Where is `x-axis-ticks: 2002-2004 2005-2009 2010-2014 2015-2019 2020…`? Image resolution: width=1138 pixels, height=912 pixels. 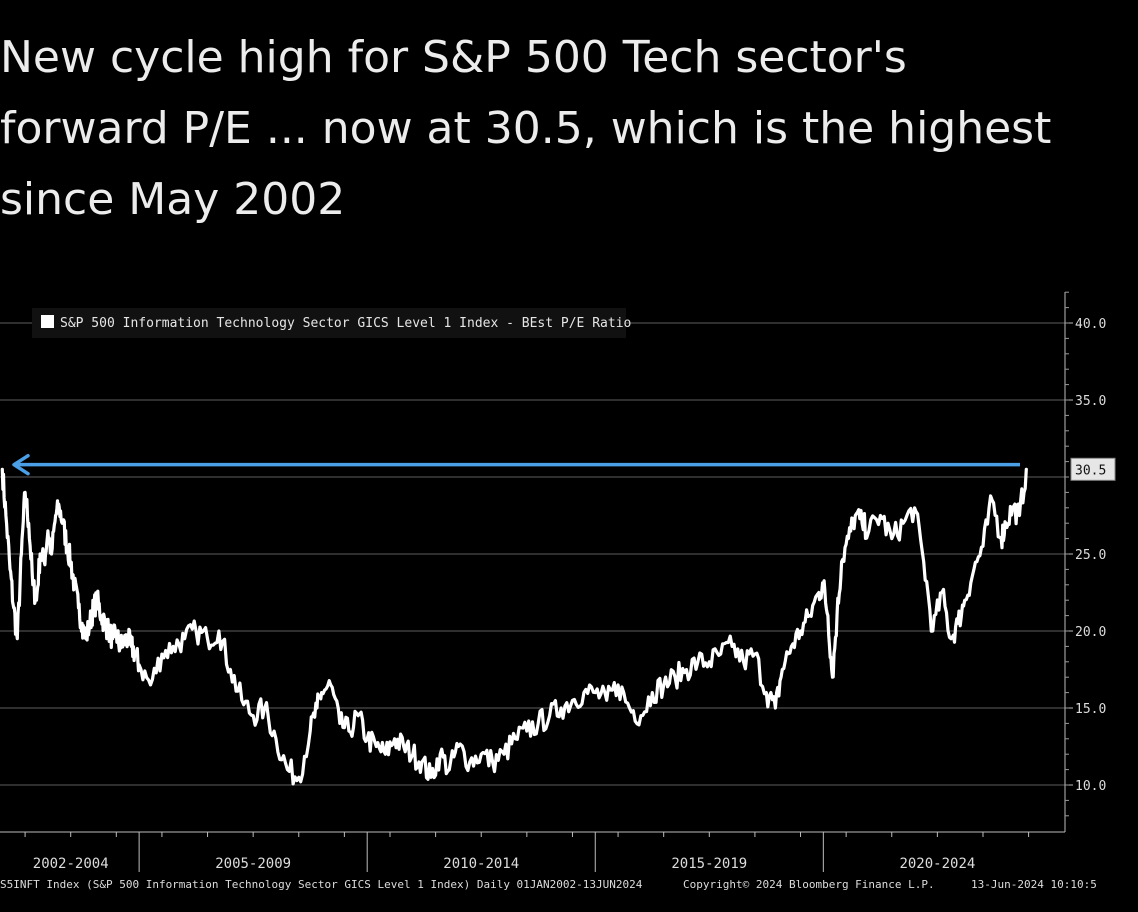 x-axis-ticks: 2002-2004 2005-2009 2010-2014 2015-2019 2020… is located at coordinates (527, 852).